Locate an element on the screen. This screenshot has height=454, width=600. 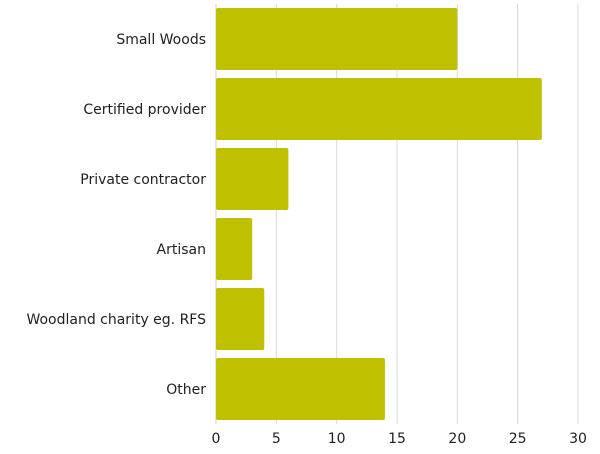
x-tick-label: 15 is located at coordinates (397, 439).